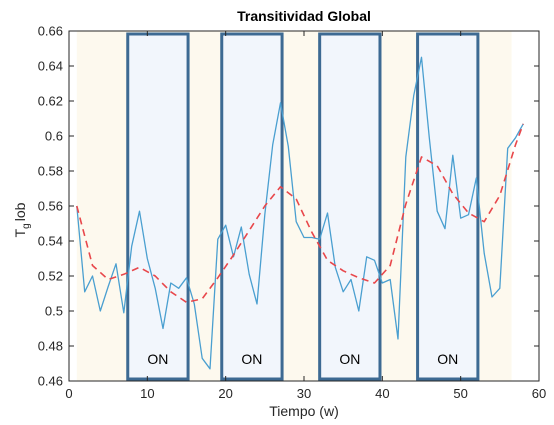 This screenshot has height=425, width=554. Describe the element at coordinates (26, 226) in the screenshot. I see `y-axis-label-sub: g` at that location.